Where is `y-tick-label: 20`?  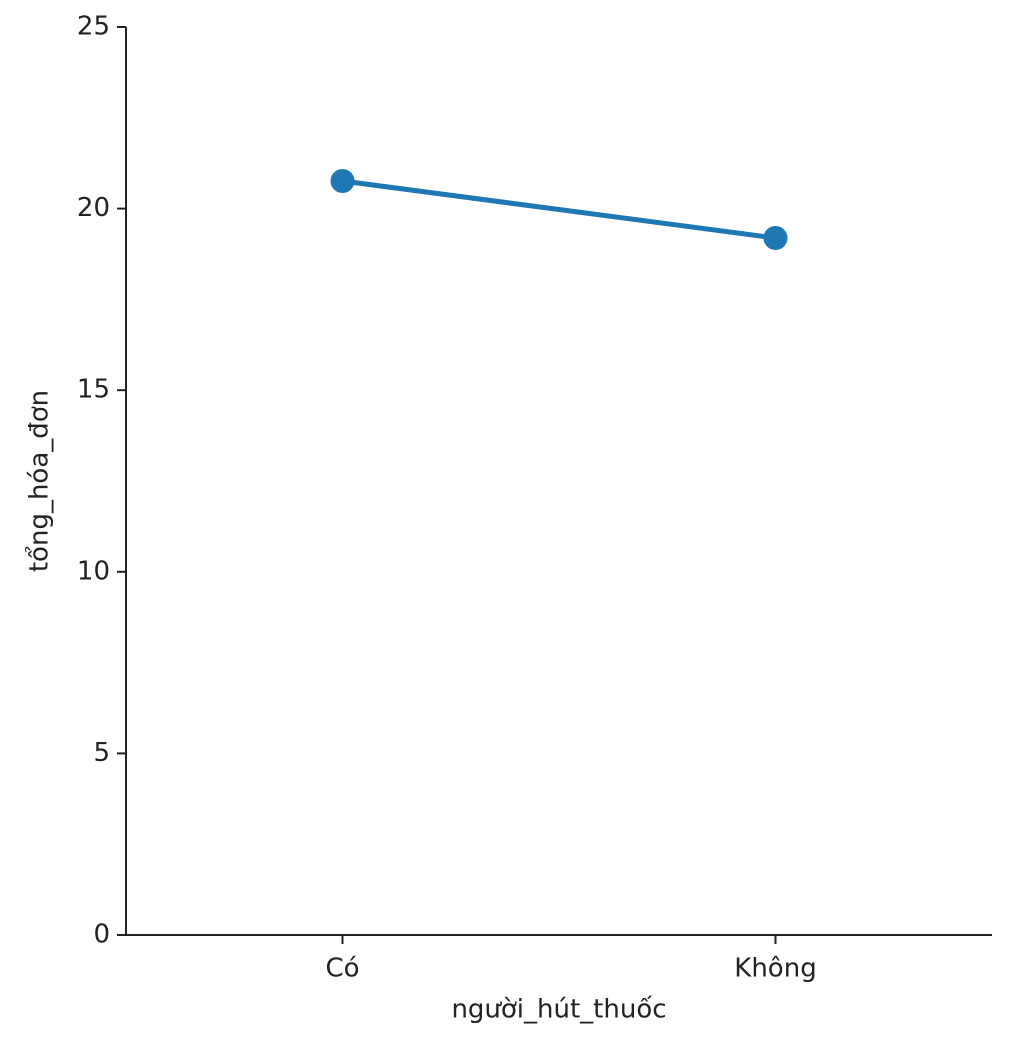 y-tick-label: 20 is located at coordinates (93, 208).